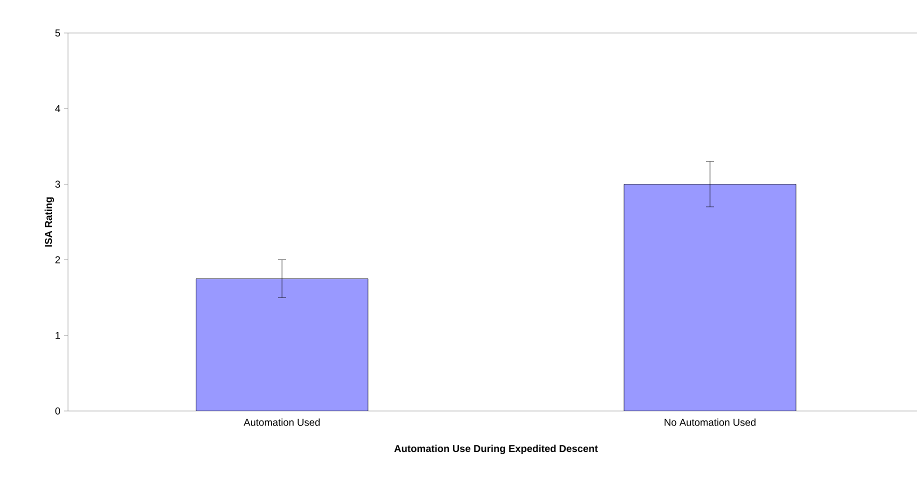 The height and width of the screenshot is (482, 917). I want to click on y-tick-label: 2, so click(57, 260).